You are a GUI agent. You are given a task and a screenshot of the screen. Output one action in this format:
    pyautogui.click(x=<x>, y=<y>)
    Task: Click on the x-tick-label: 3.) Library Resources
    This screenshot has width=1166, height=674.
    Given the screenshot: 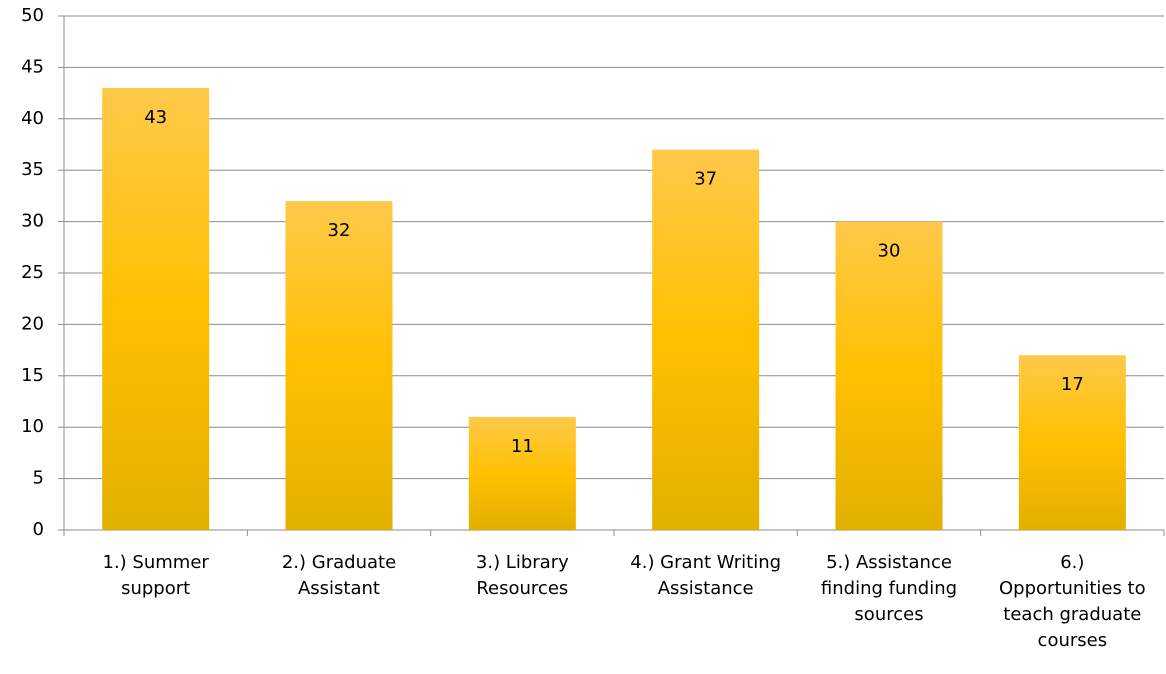 What is the action you would take?
    pyautogui.click(x=522, y=575)
    